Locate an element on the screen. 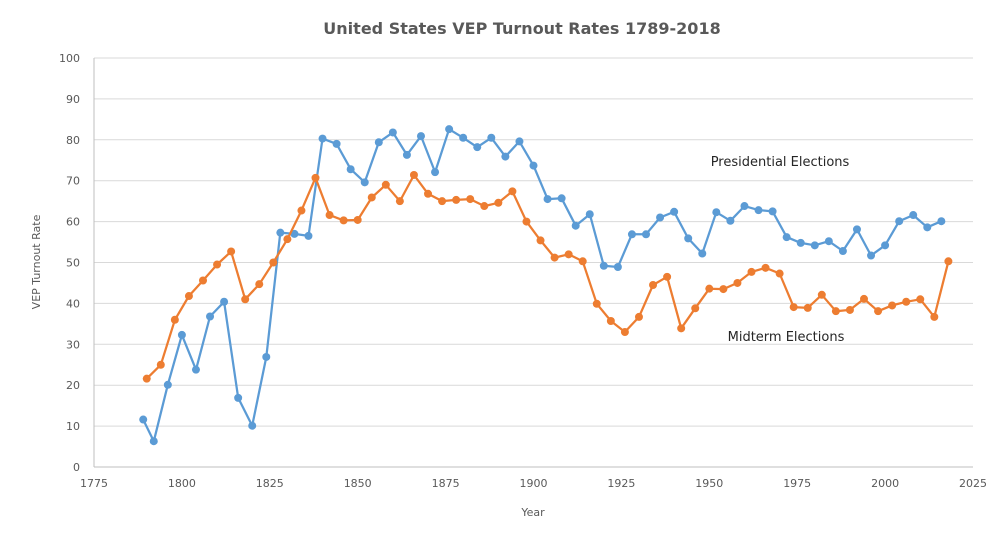 This screenshot has width=997, height=534. x-tick-label: 1975 is located at coordinates (797, 483).